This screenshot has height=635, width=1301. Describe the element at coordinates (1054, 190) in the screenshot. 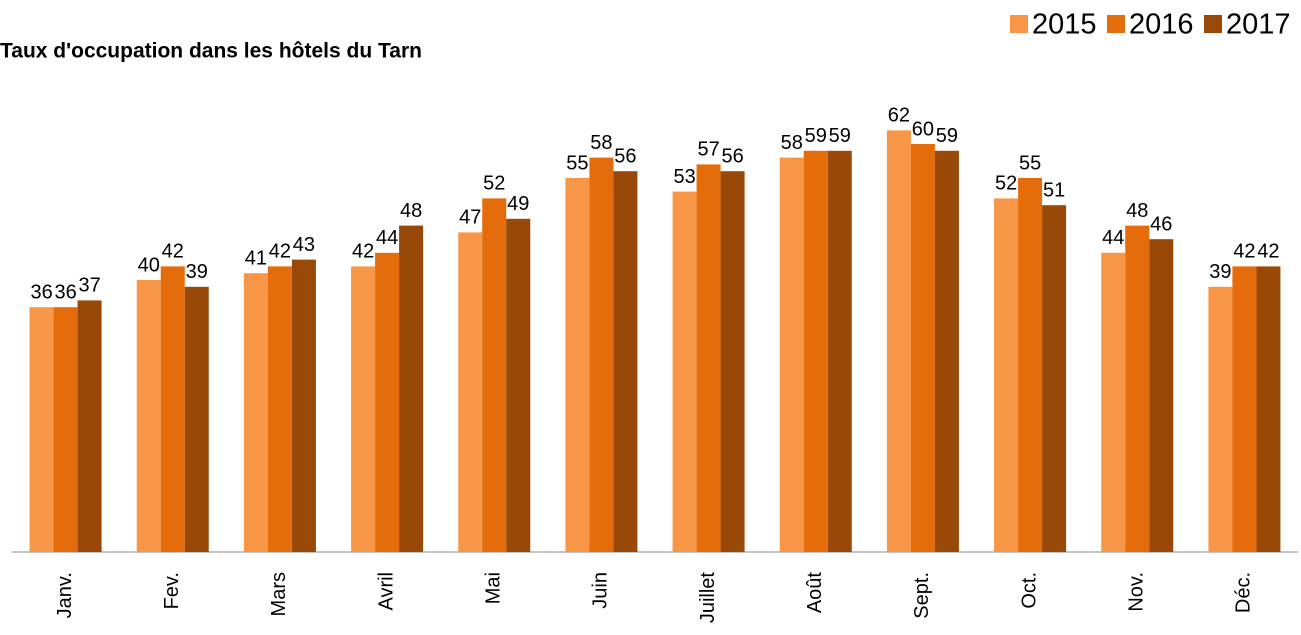

I see `value-label: 51` at that location.